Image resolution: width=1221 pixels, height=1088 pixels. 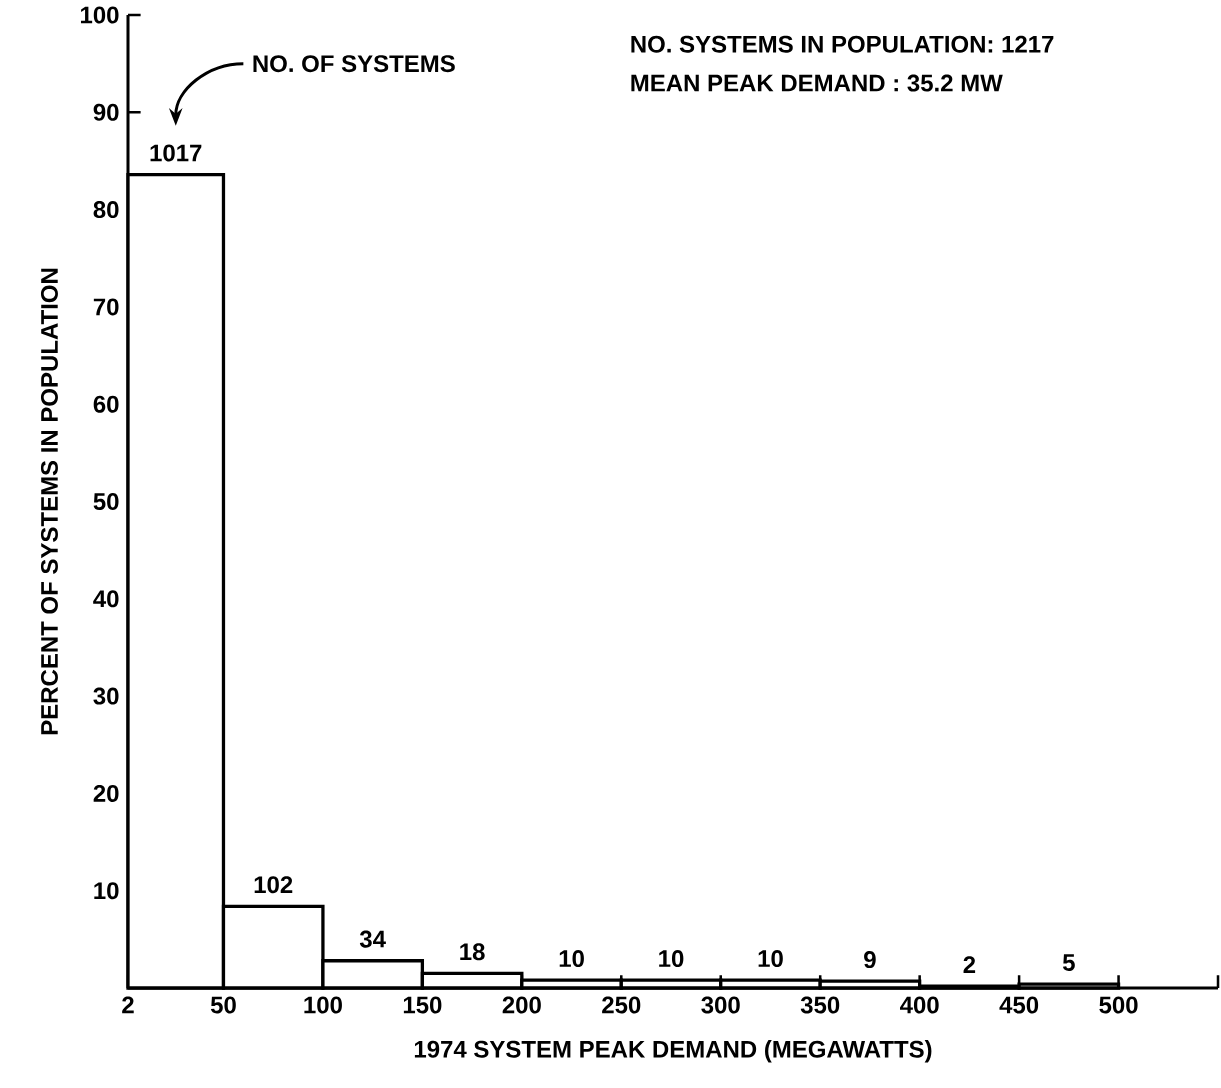 What do you see at coordinates (106, 307) in the screenshot?
I see `y-tick-label: 70` at bounding box center [106, 307].